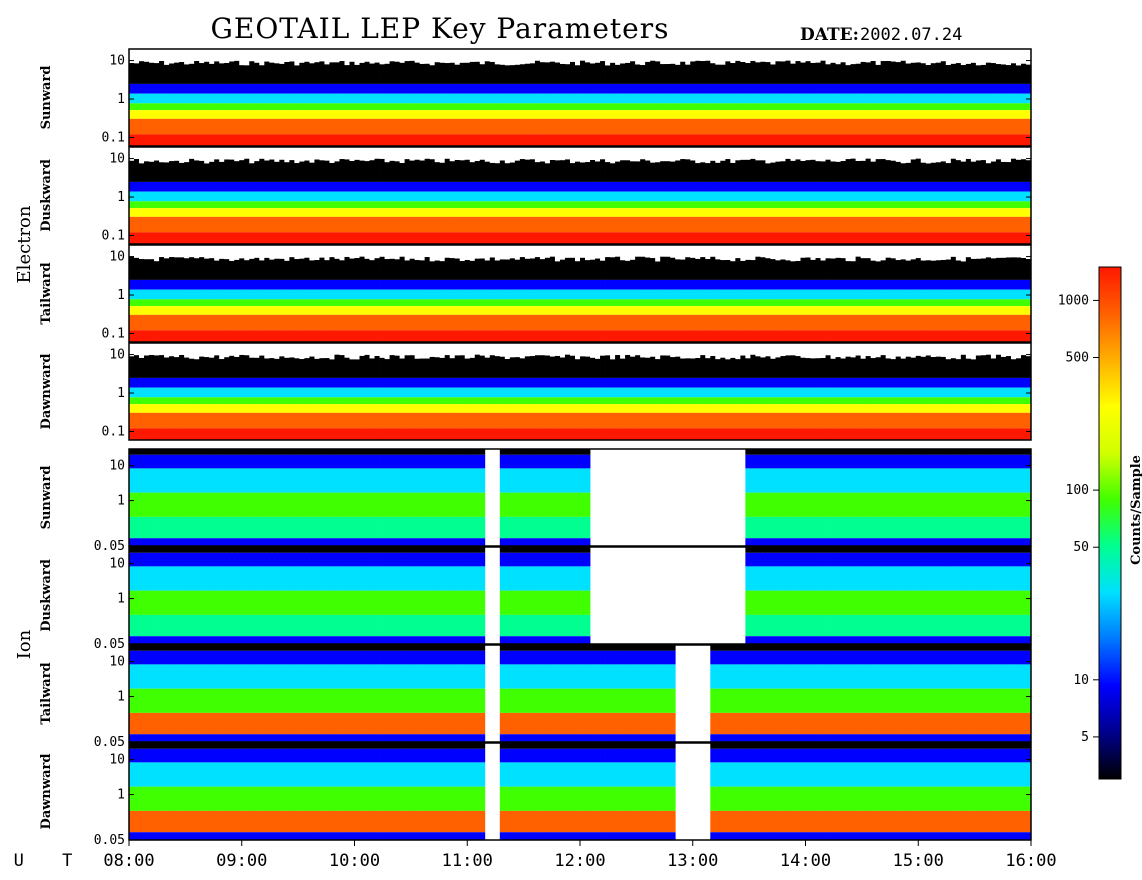  I want to click on x-tick-label: 09:00, so click(241, 861).